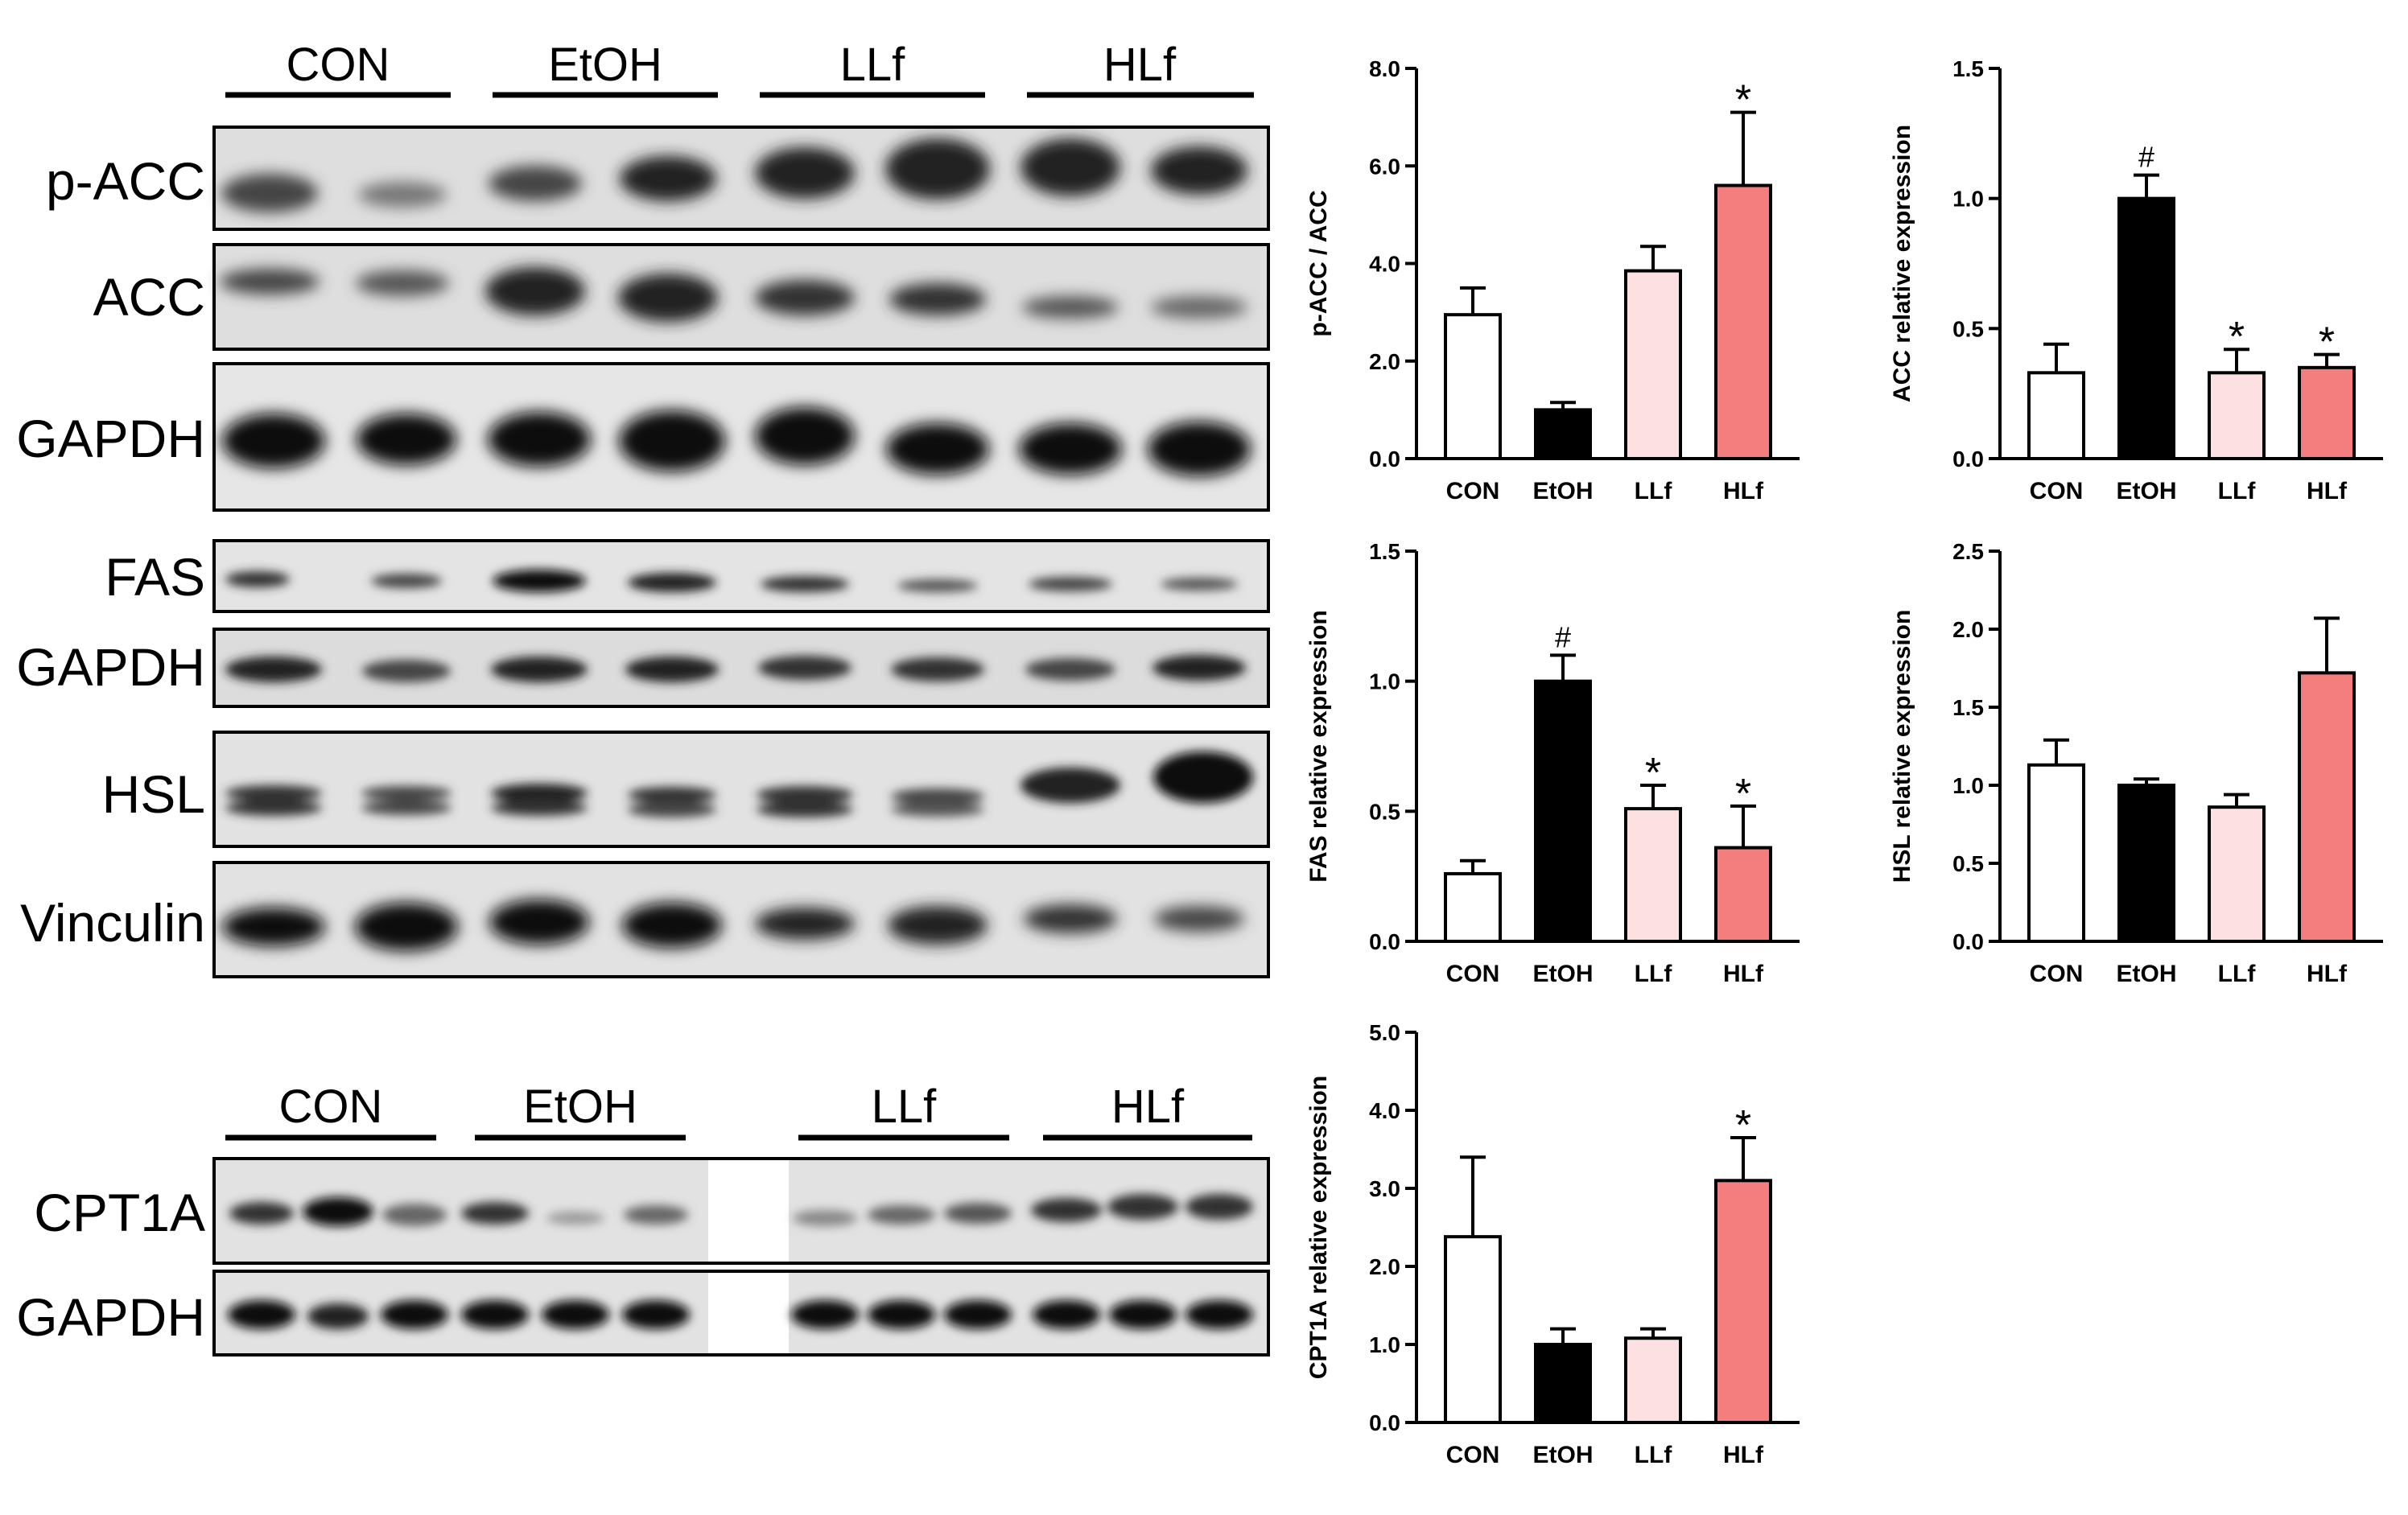 This screenshot has width=2408, height=1515. Describe the element at coordinates (738, 1111) in the screenshot. I see `bottom-group-headers: CON EtOH LLf HLf` at that location.